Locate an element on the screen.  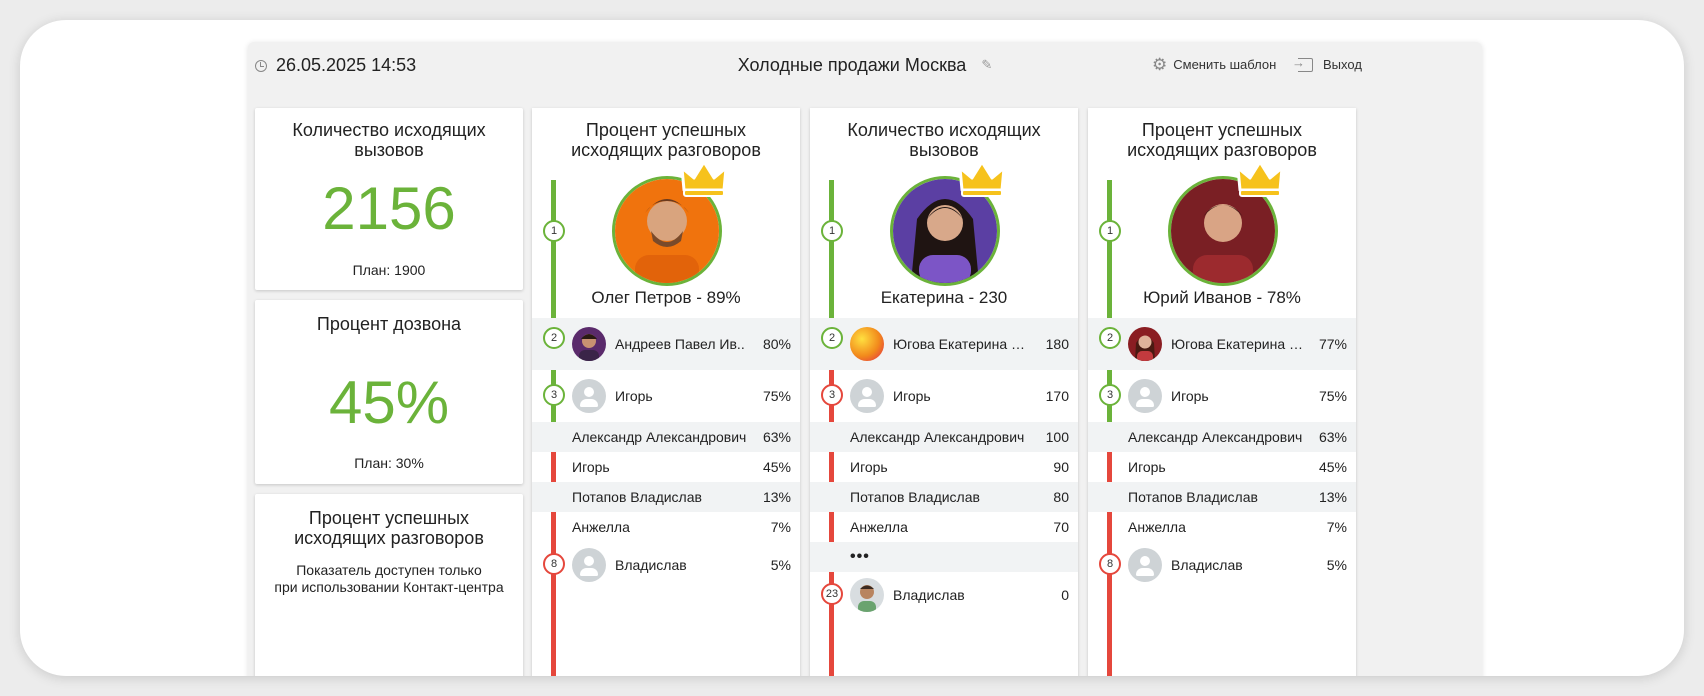
employee-value: 0 is located at coordinates (1052, 595).